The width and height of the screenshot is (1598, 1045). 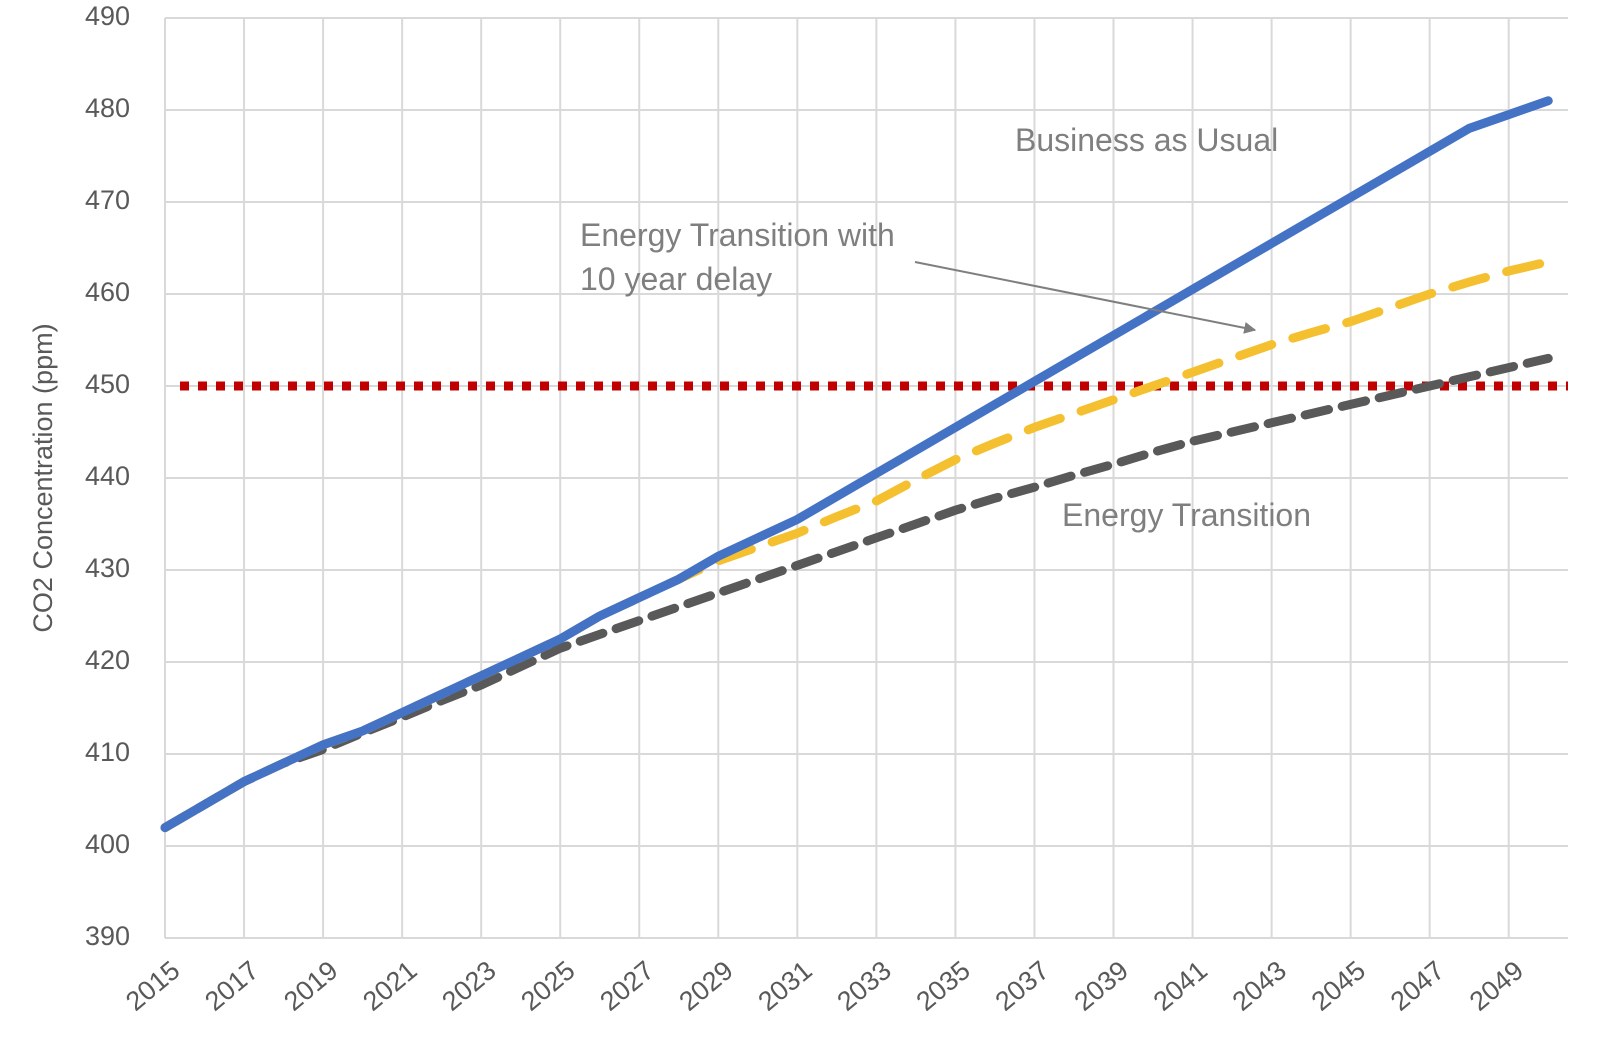 What do you see at coordinates (1187, 515) in the screenshot?
I see `annotation: Energy Transition` at bounding box center [1187, 515].